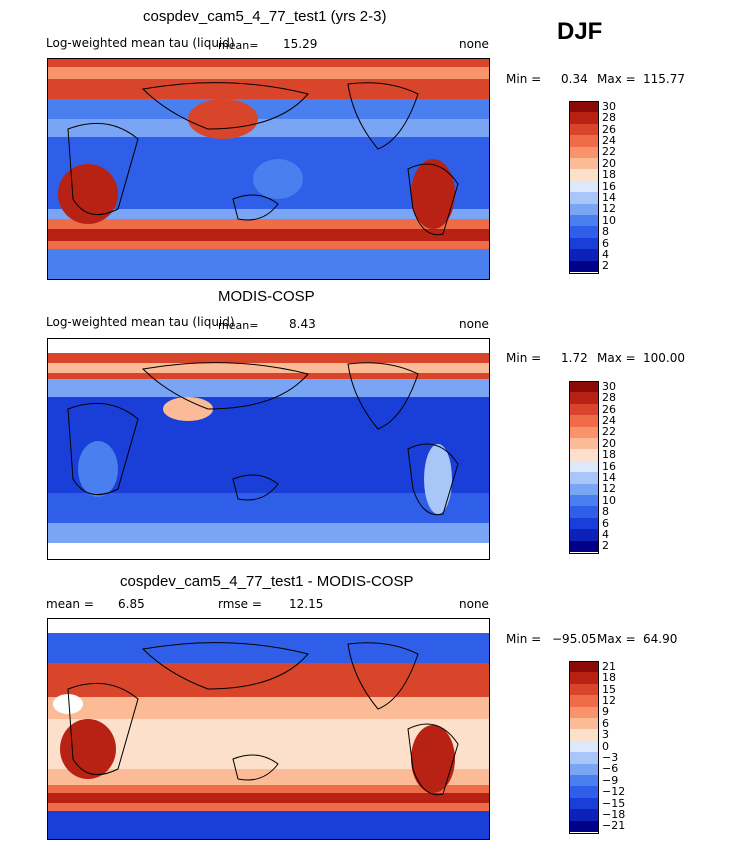  Describe the element at coordinates (306, 604) in the screenshot. I see `panel3-rmse-value: 12.15` at that location.